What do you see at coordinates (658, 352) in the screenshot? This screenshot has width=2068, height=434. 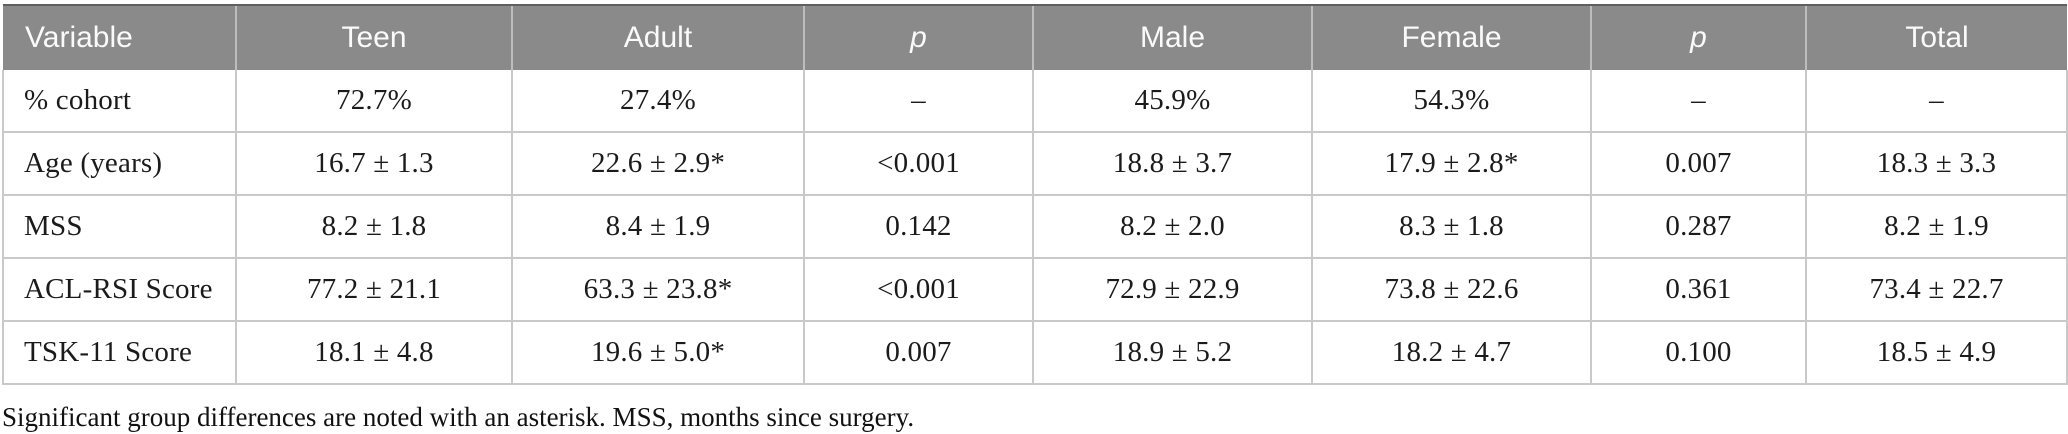 I see `data-cell: 19.6 ± 5.0*` at bounding box center [658, 352].